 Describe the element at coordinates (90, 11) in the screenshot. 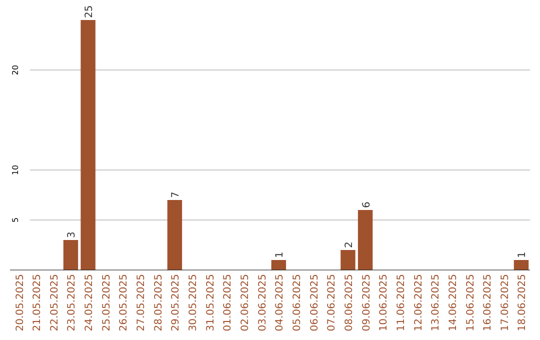

I see `data-label: 25` at that location.